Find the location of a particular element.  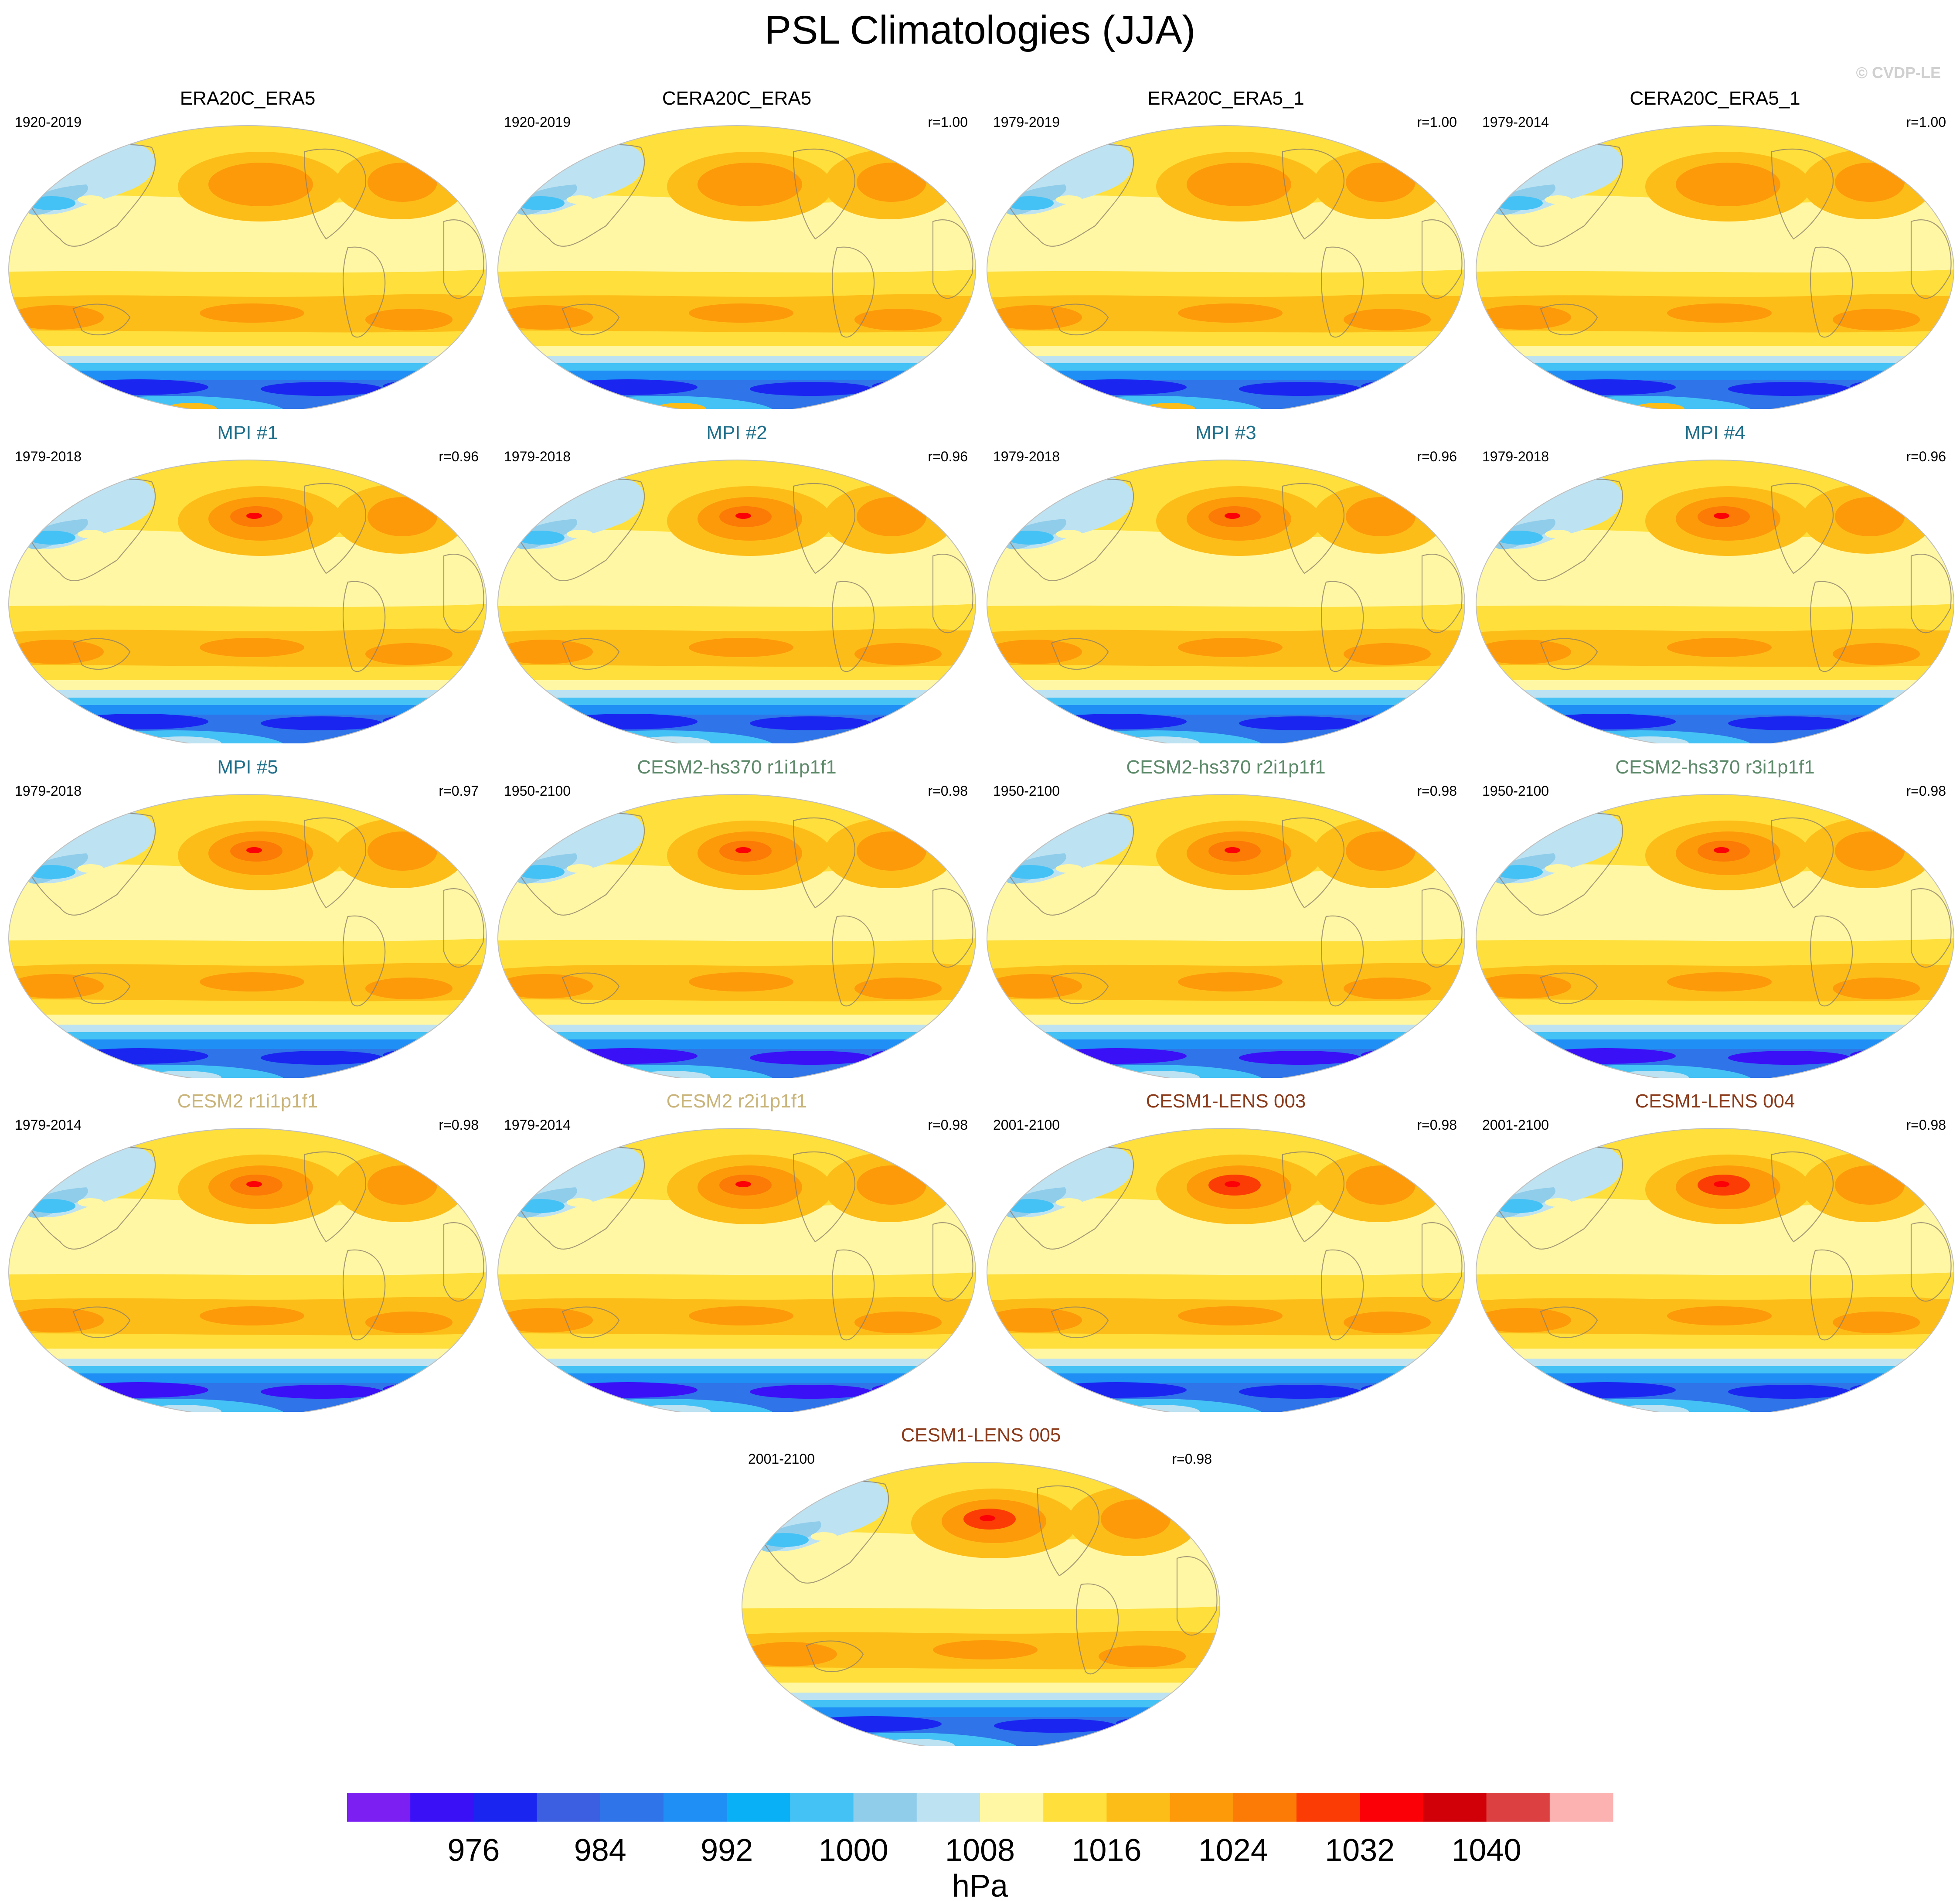

panel-title: MPI #5 is located at coordinates (247, 767).